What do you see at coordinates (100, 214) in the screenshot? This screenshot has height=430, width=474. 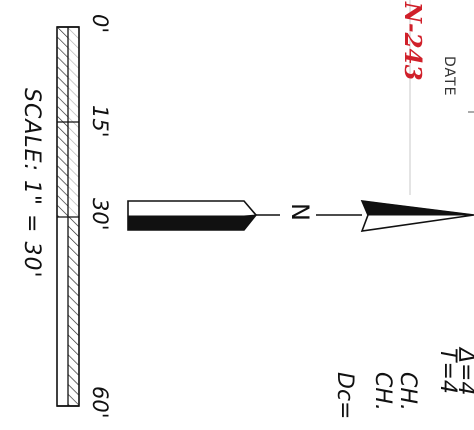 I see `scale-tick-30: 30'` at bounding box center [100, 214].